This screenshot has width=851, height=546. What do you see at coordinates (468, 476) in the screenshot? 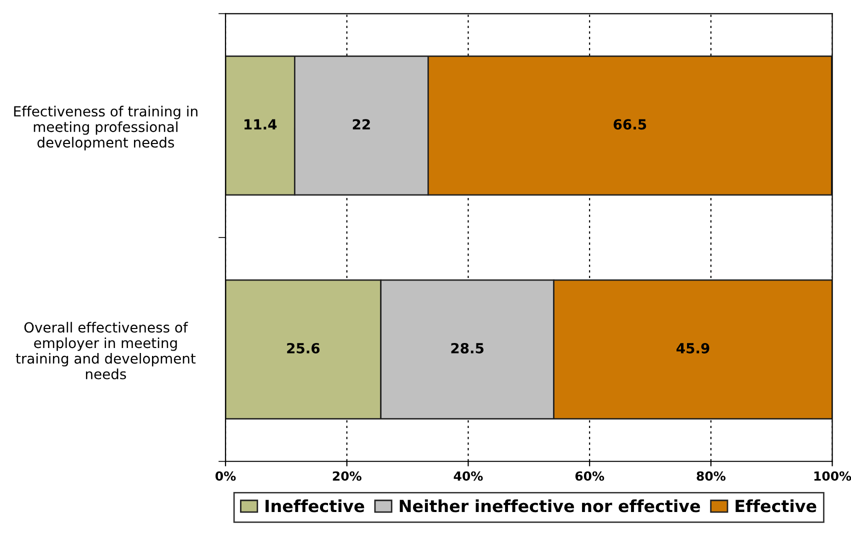
I see `x-tick-label: 40%` at bounding box center [468, 476].